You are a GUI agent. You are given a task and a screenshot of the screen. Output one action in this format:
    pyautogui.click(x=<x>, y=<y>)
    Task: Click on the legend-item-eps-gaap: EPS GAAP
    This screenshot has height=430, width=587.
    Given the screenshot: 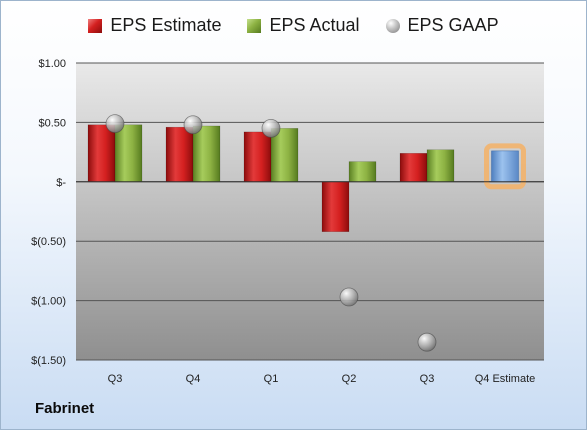 What is the action you would take?
    pyautogui.click(x=442, y=25)
    